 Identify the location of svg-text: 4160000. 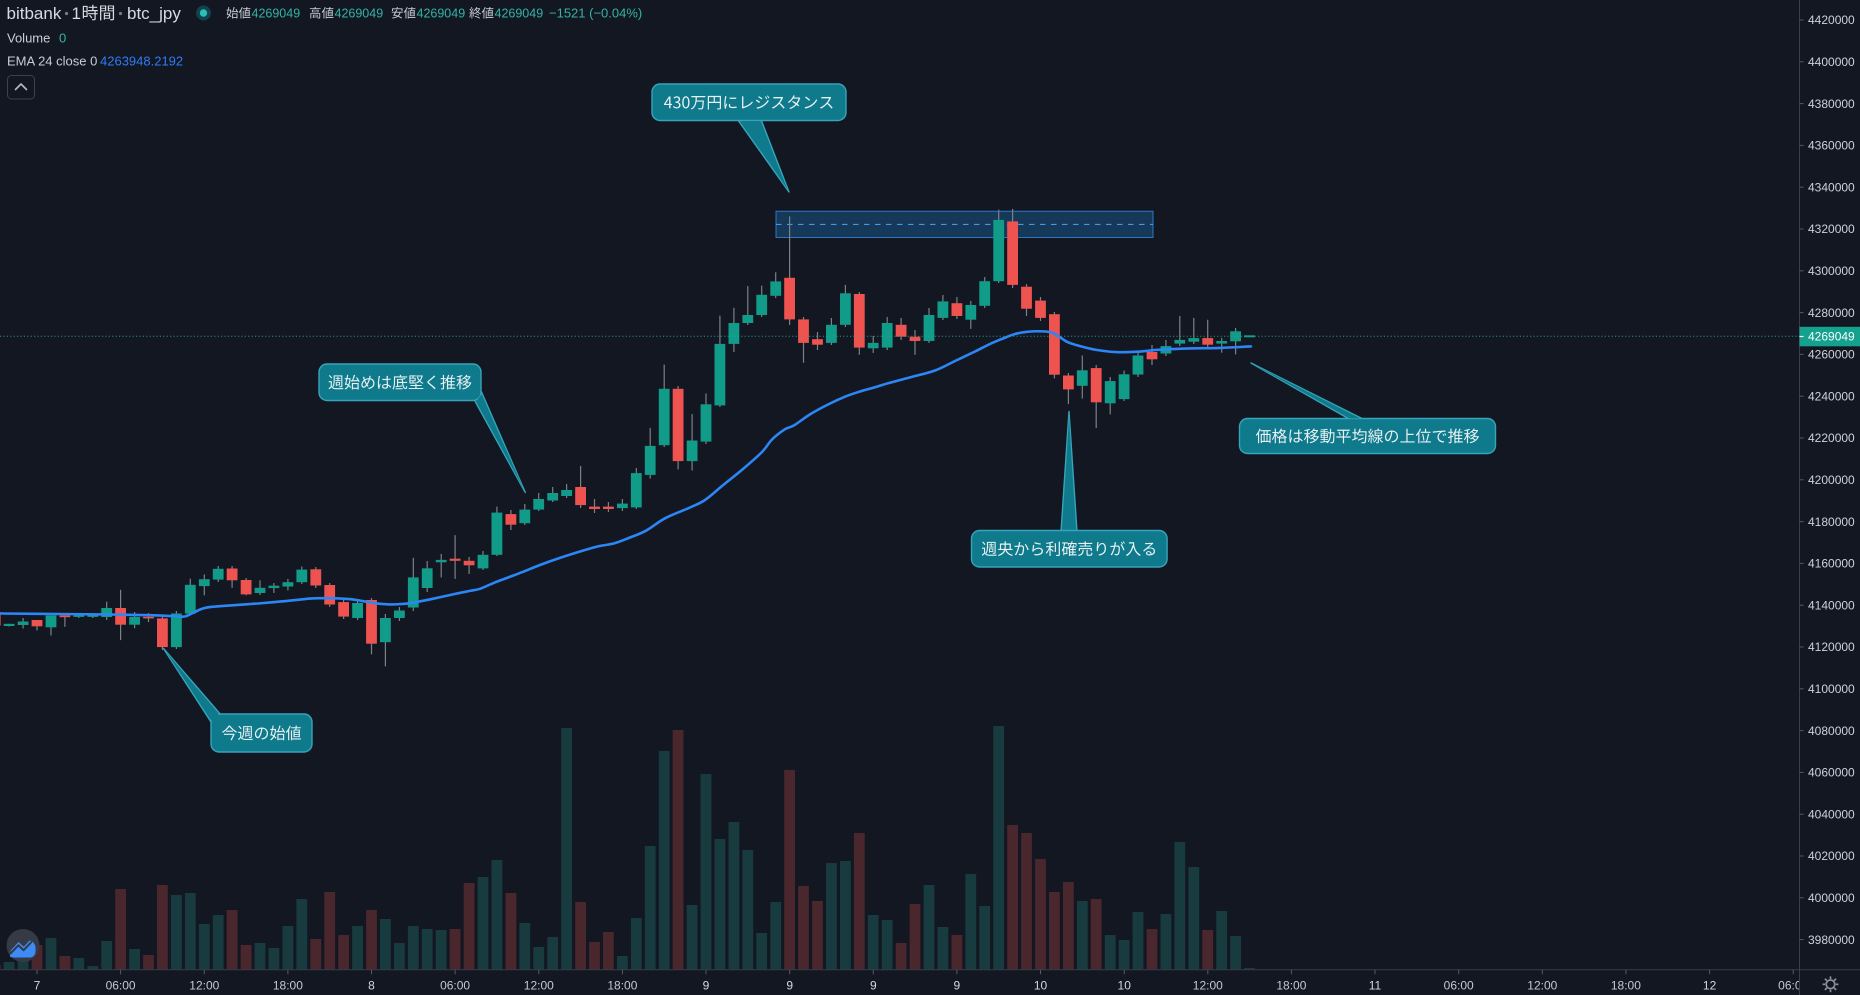
(1831, 564).